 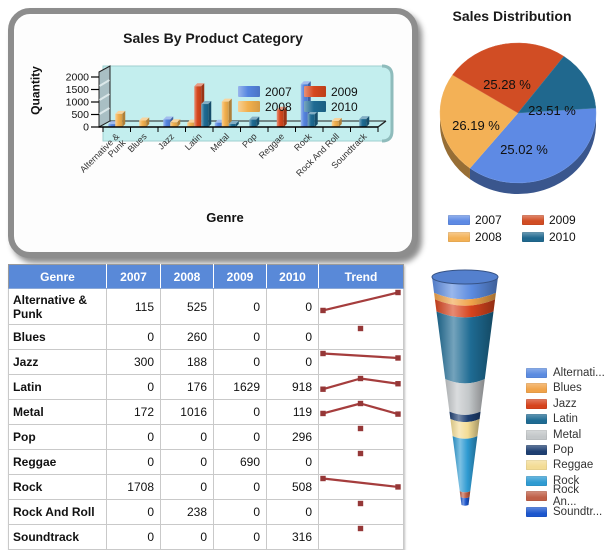 What do you see at coordinates (292, 487) in the screenshot?
I see `value-cell: 508` at bounding box center [292, 487].